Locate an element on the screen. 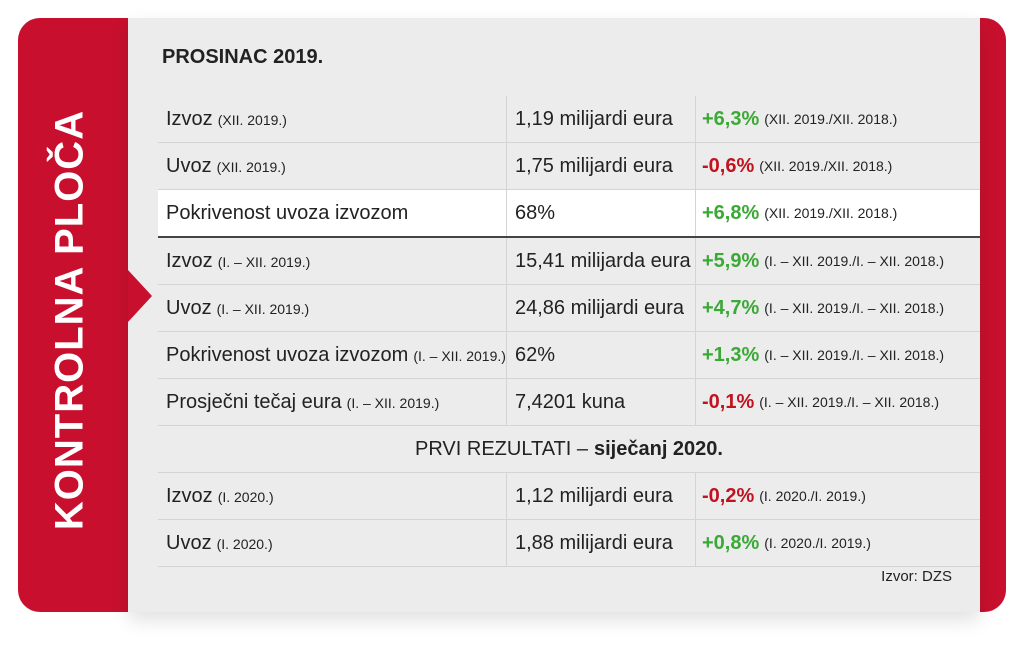  row-value: 1,19 milijardi eura is located at coordinates (594, 118).